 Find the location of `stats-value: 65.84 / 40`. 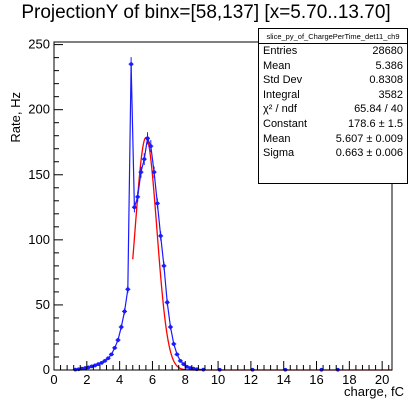

stats-value: 65.84 / 40 is located at coordinates (378, 109).